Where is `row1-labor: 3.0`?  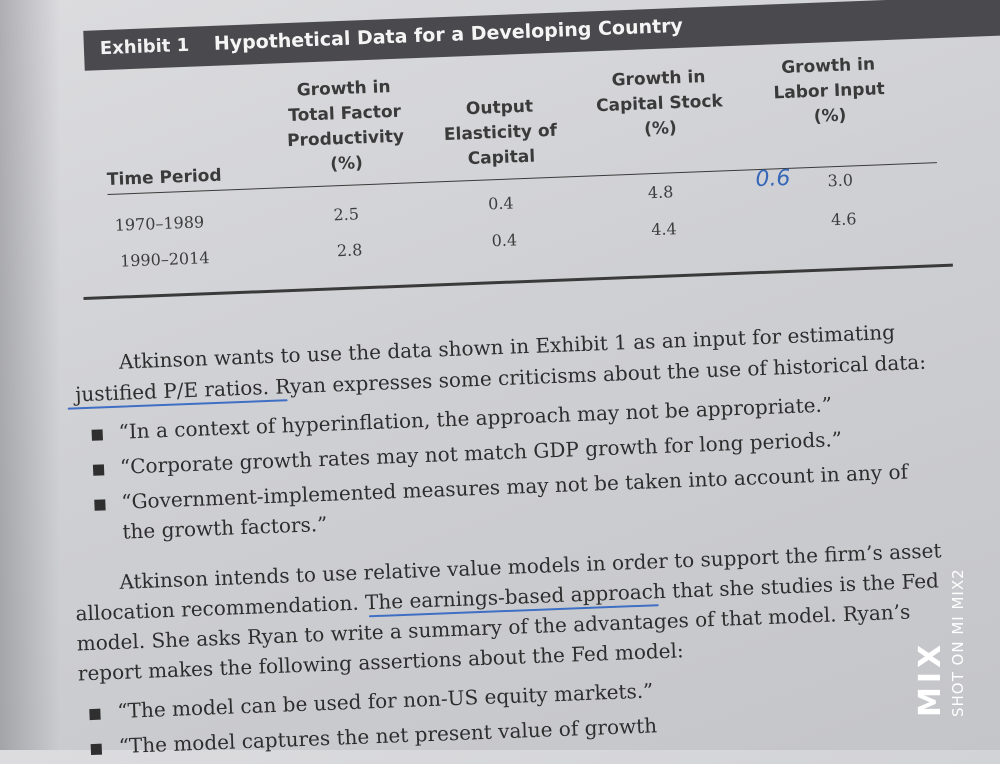
row1-labor: 3.0 is located at coordinates (840, 180).